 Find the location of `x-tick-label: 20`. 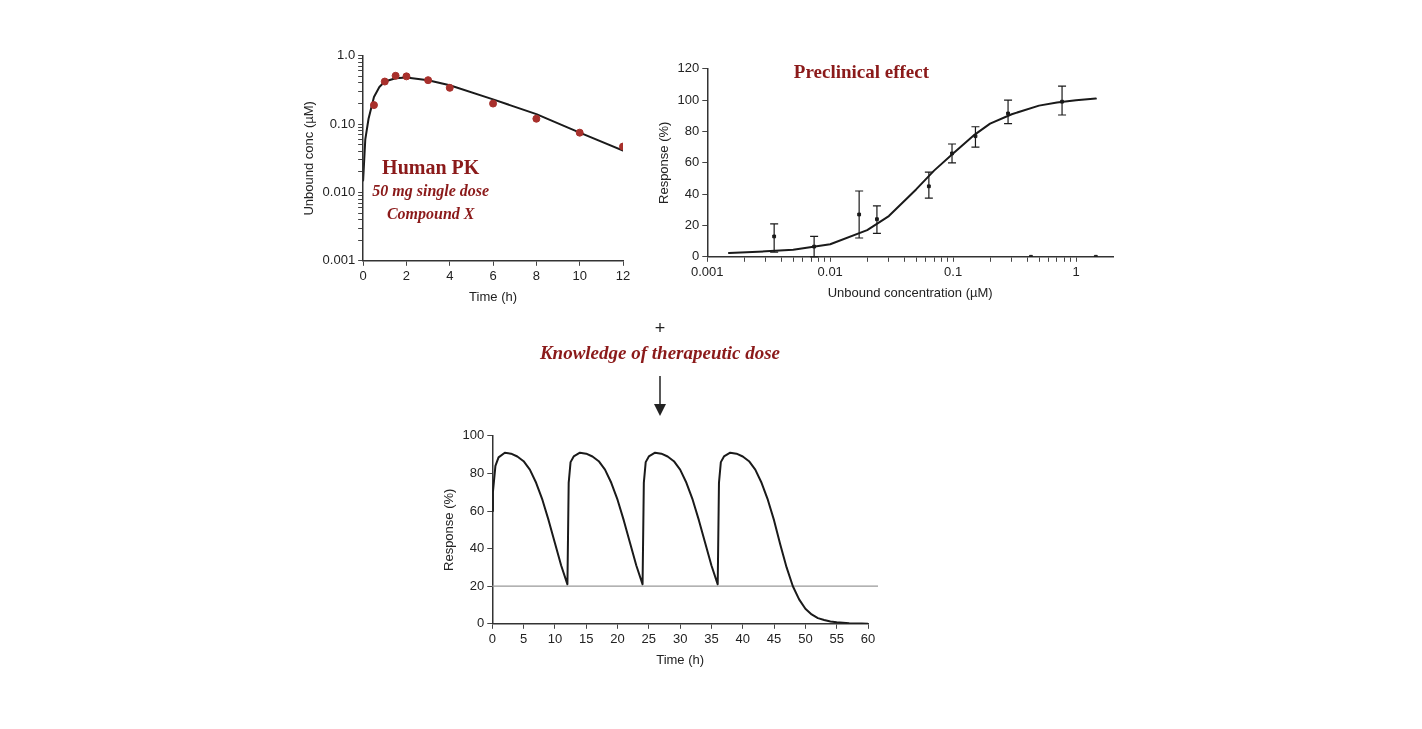

x-tick-label: 20 is located at coordinates (617, 639).